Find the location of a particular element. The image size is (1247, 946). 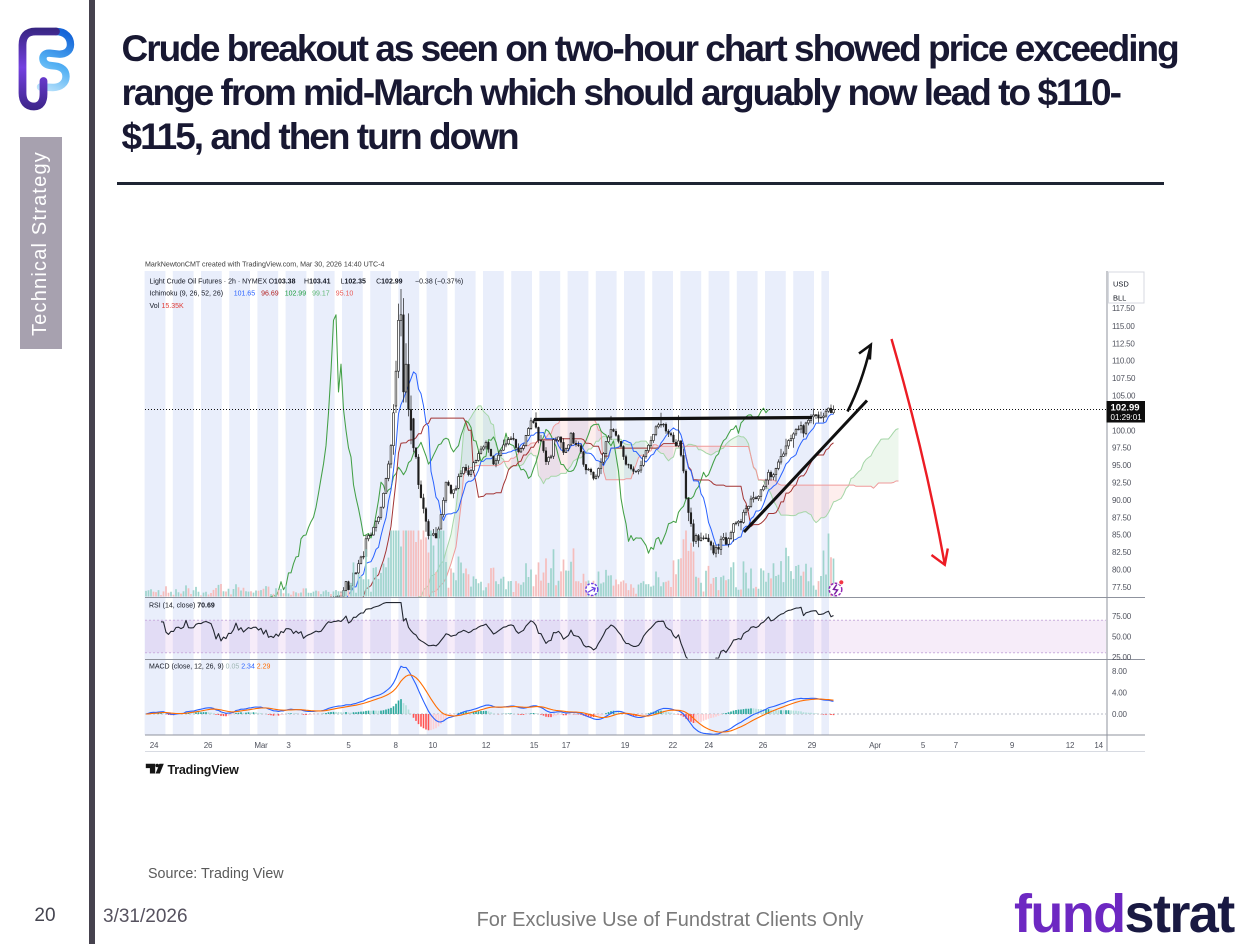

svg-text: 10 is located at coordinates (433, 745).